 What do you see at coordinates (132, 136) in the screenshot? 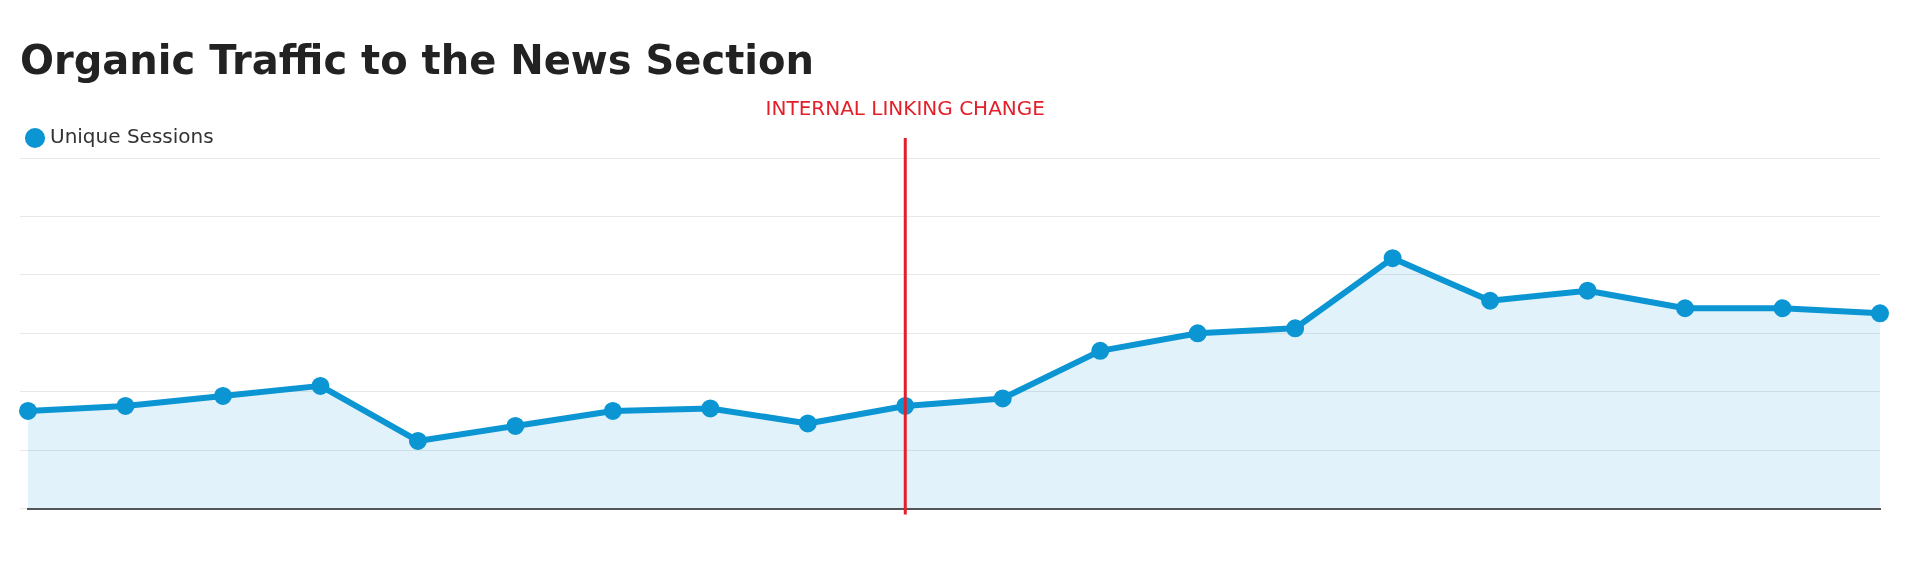
I see `legend-label: Unique Sessions` at bounding box center [132, 136].